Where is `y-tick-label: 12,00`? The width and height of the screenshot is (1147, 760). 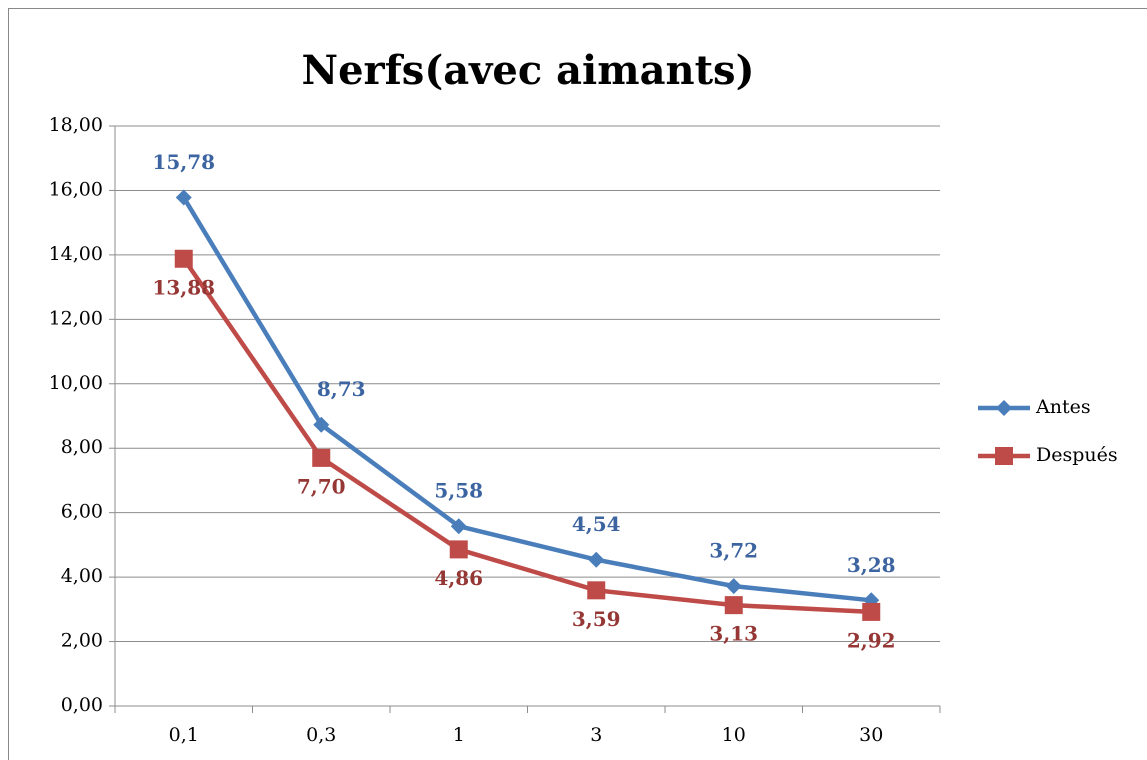
y-tick-label: 12,00 is located at coordinates (76, 318).